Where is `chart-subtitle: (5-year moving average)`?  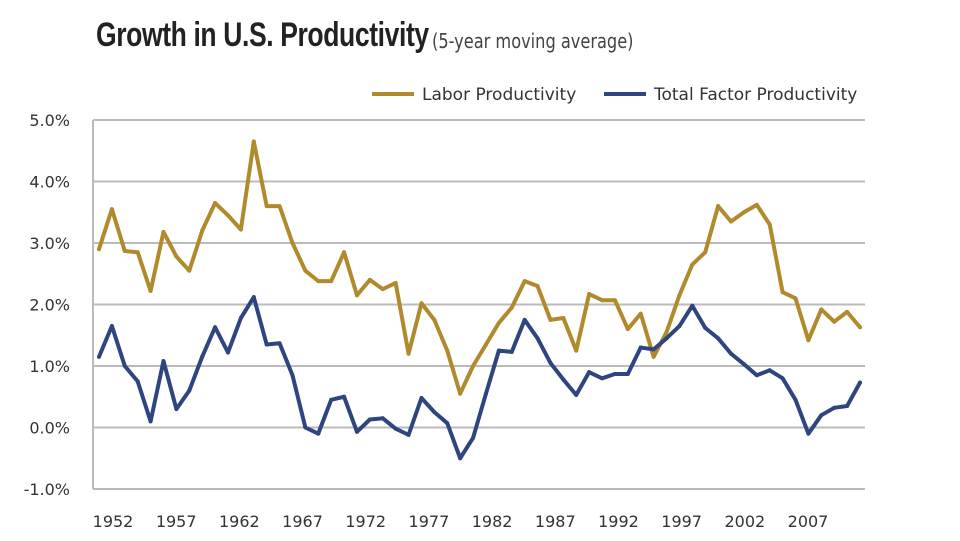 chart-subtitle: (5-year moving average) is located at coordinates (533, 41).